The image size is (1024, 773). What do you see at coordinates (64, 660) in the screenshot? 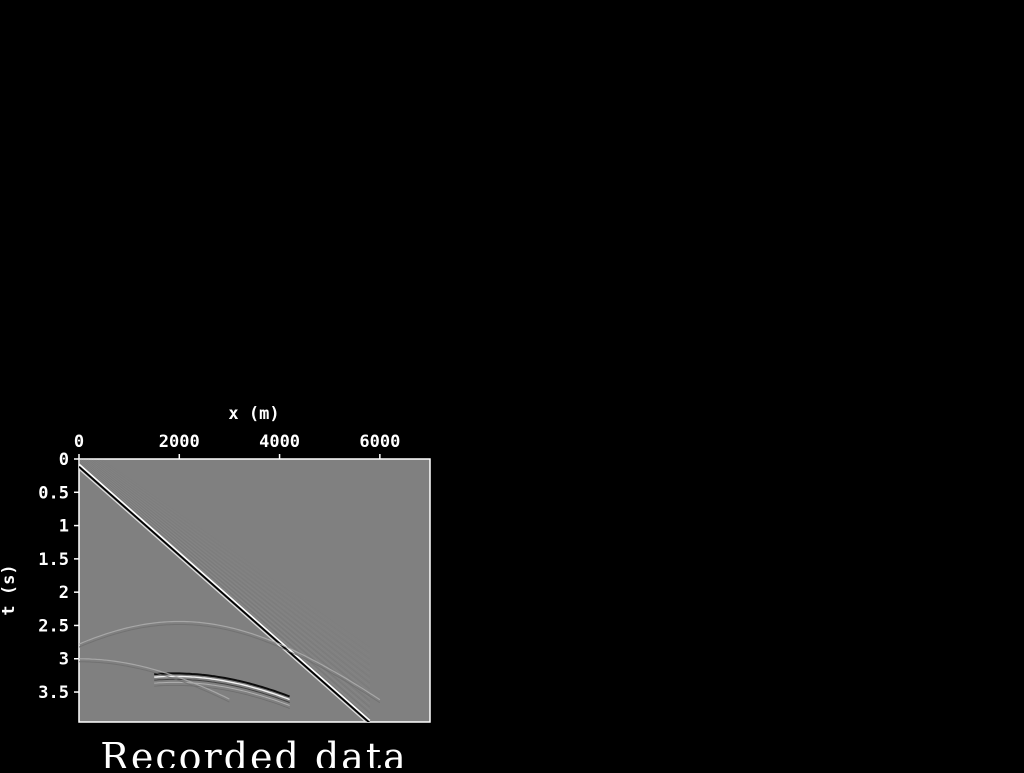
I see `y-tick-label: 3` at bounding box center [64, 660].